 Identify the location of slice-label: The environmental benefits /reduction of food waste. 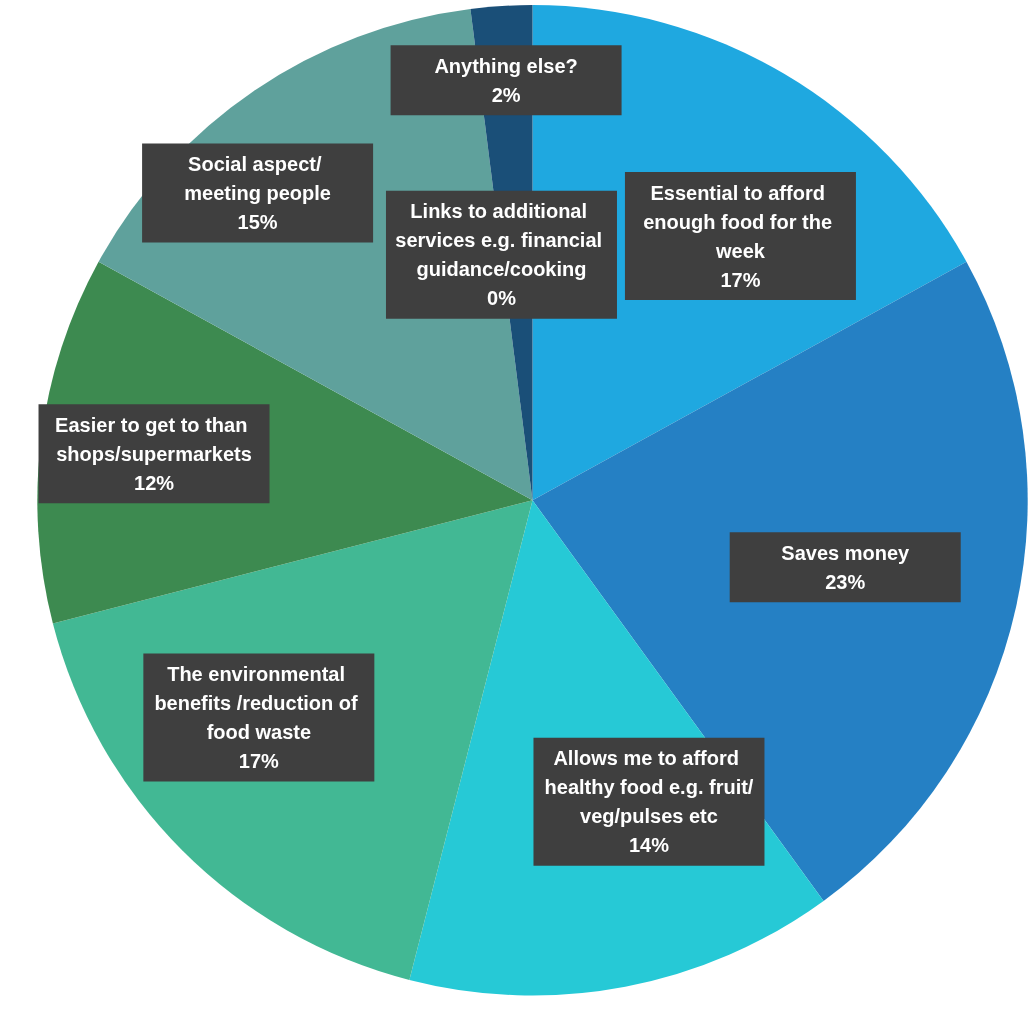
(259, 702).